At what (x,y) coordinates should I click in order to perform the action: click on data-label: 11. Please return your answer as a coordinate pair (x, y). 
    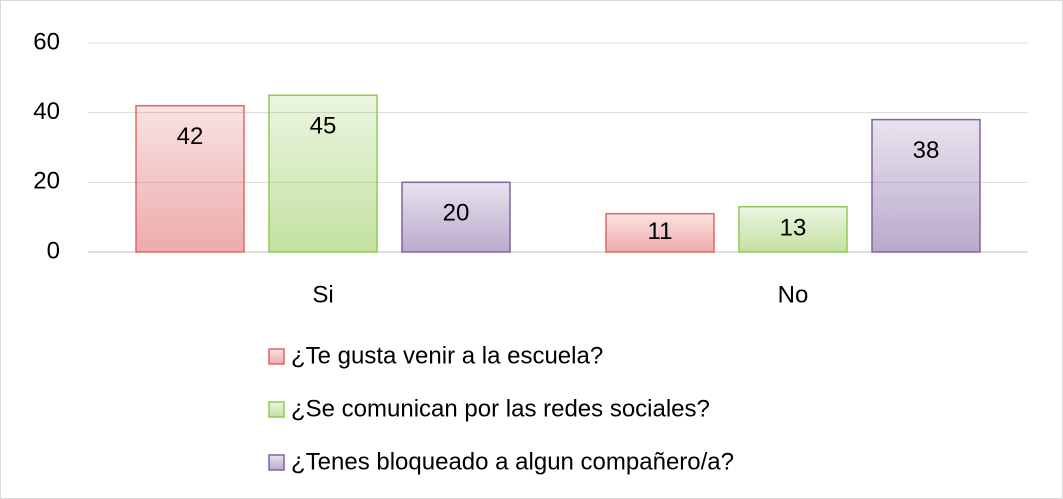
    Looking at the image, I should click on (660, 231).